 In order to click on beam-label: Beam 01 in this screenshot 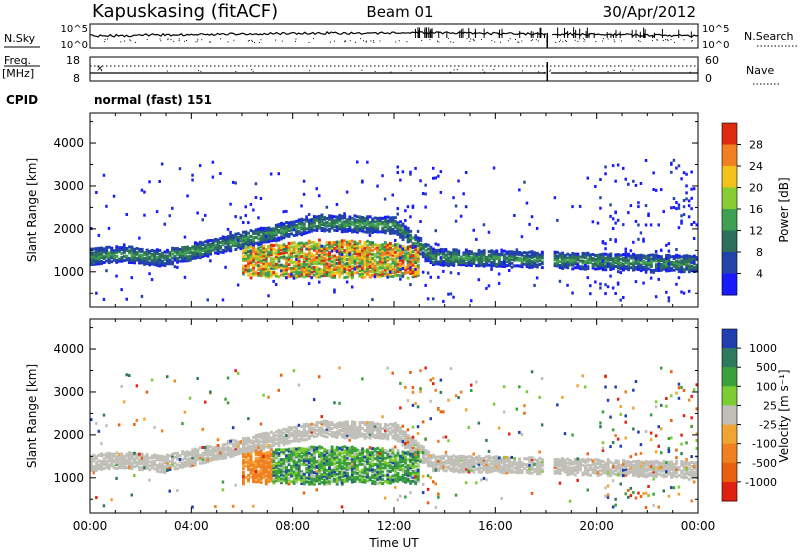, I will do `click(399, 12)`.